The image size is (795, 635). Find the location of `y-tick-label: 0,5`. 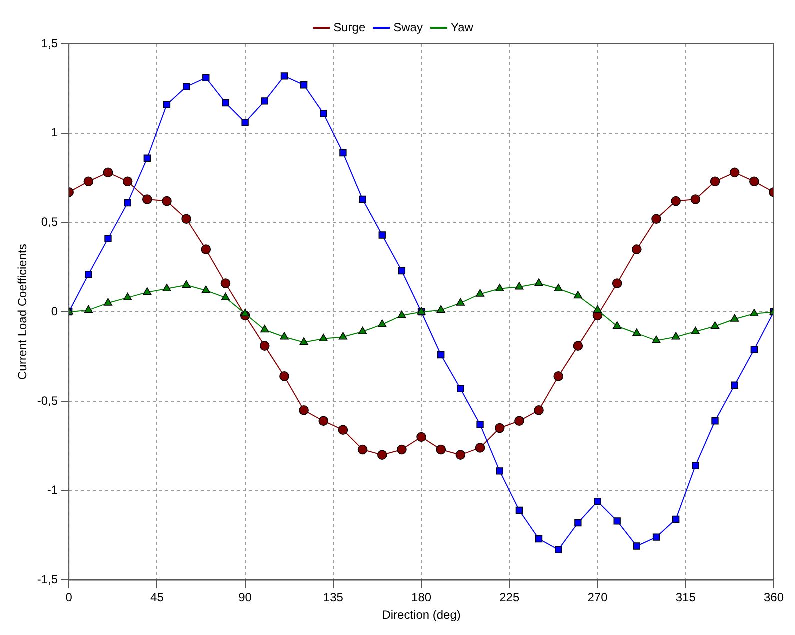

y-tick-label: 0,5 is located at coordinates (49, 222).